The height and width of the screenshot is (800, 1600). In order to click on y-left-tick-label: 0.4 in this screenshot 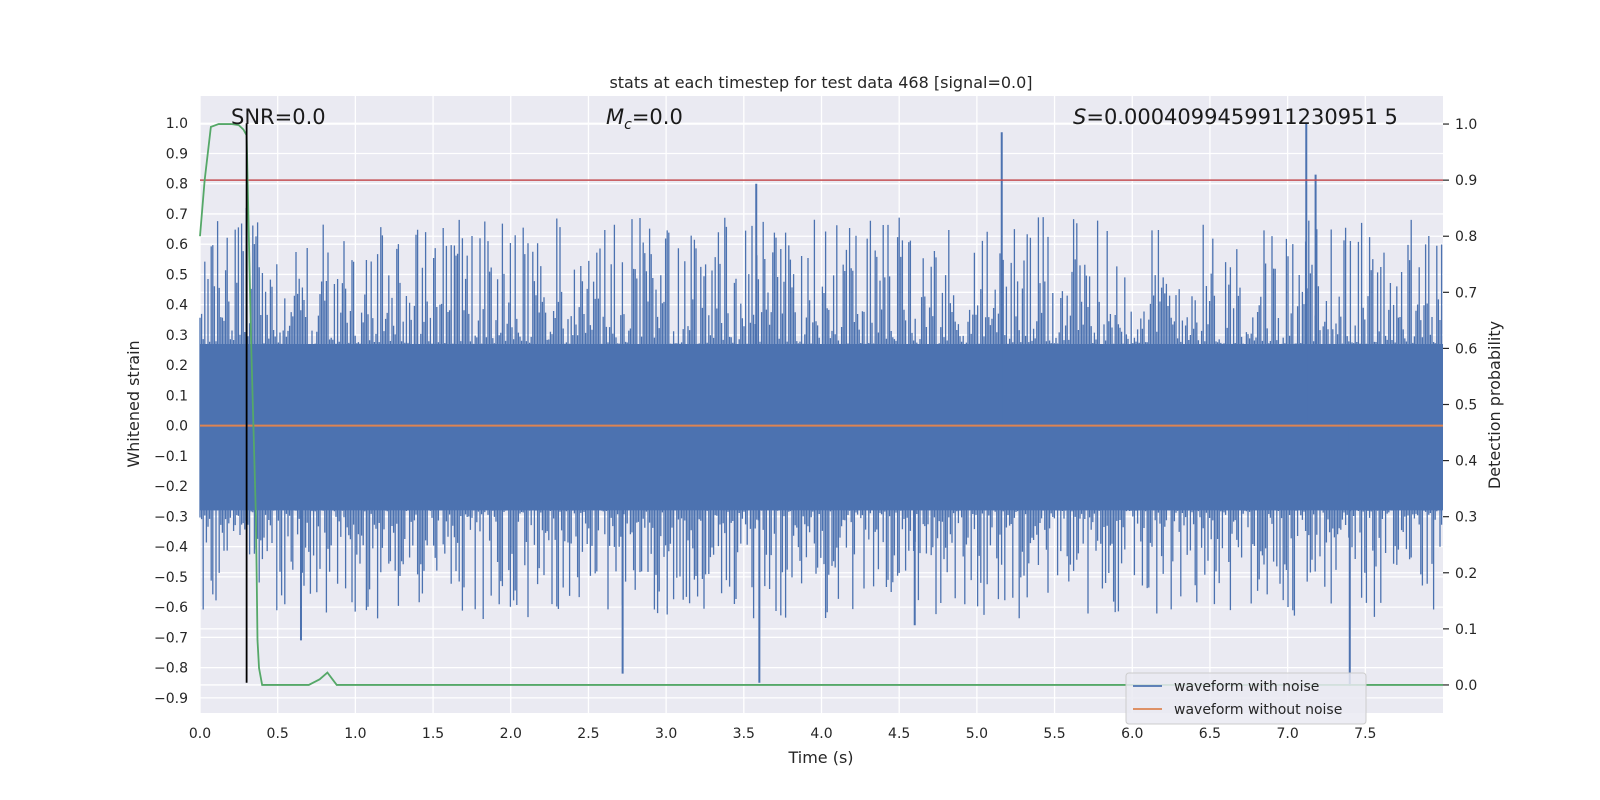, I will do `click(177, 306)`.